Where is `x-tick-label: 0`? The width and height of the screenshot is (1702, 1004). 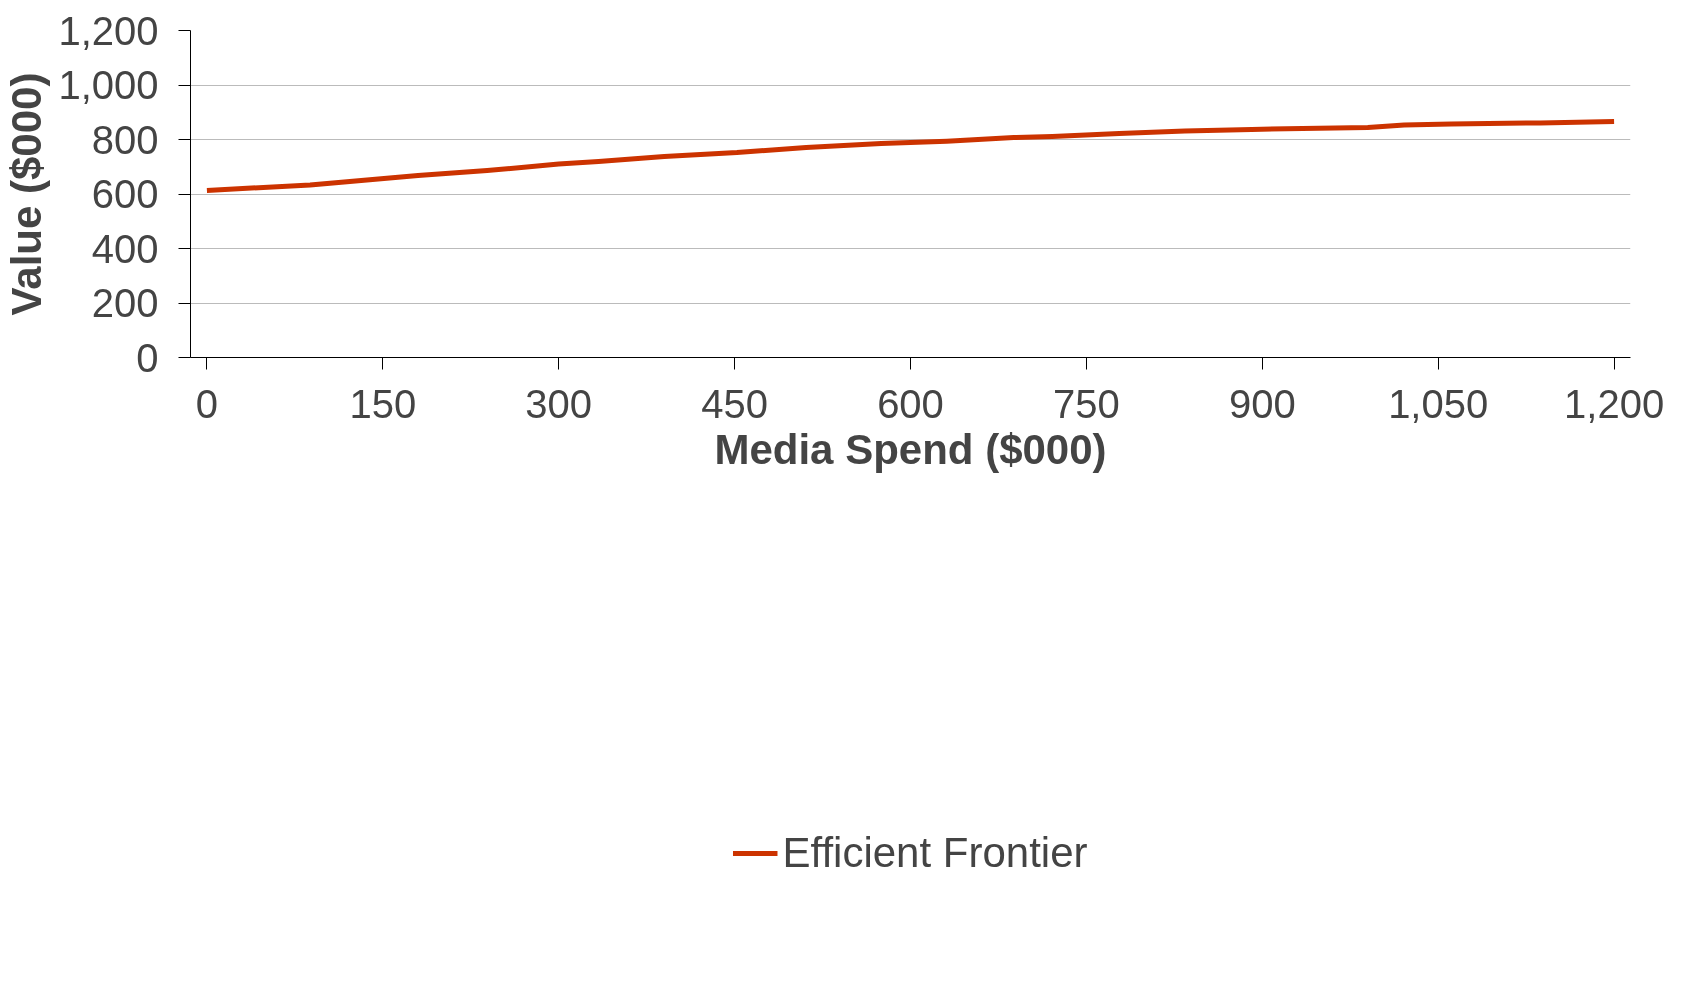
x-tick-label: 0 is located at coordinates (207, 403).